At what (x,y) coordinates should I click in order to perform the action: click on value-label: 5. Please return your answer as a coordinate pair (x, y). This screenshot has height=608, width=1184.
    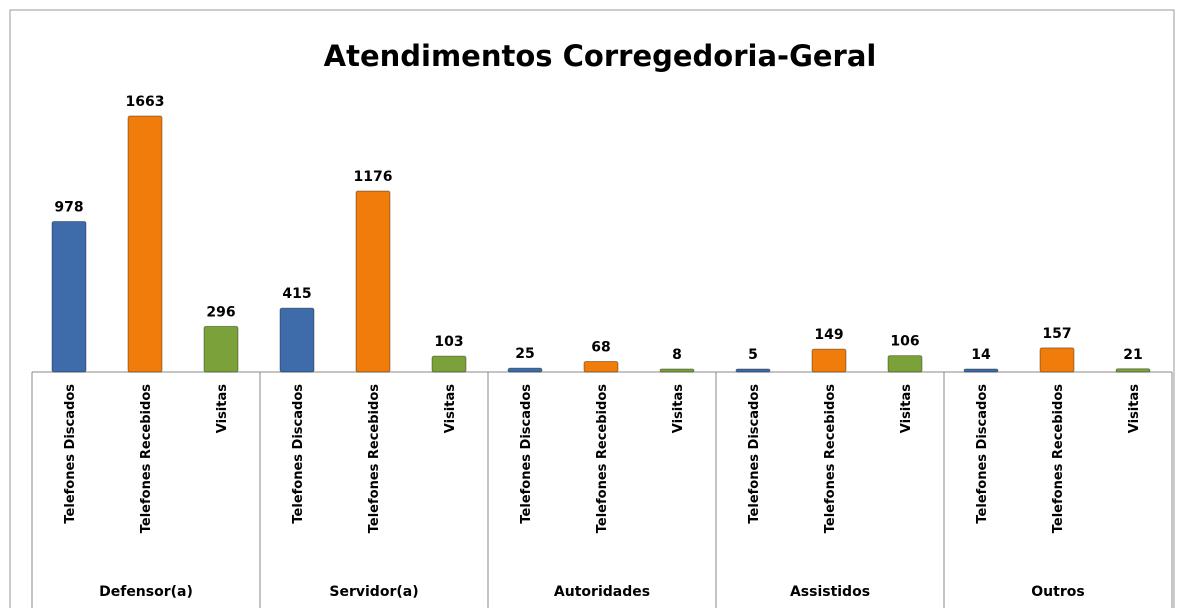
    Looking at the image, I should click on (753, 355).